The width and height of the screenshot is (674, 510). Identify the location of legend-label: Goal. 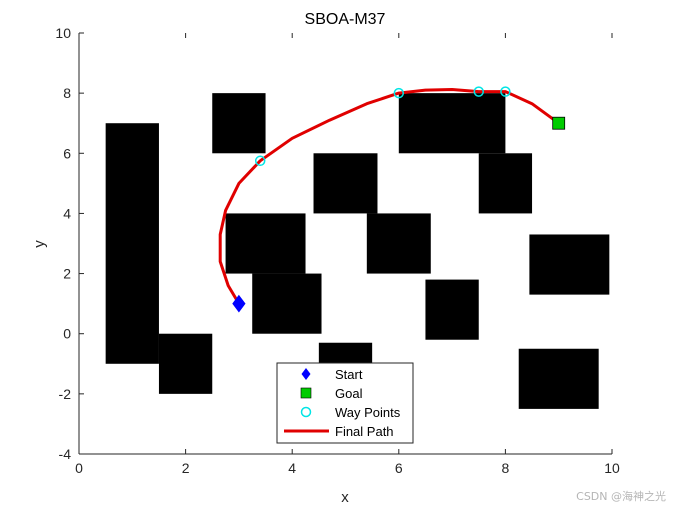
(349, 393).